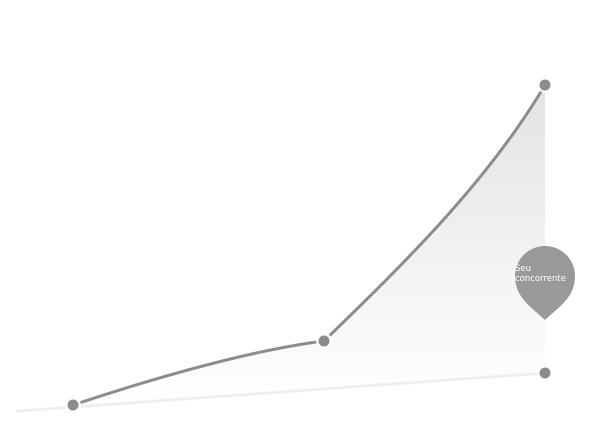 This screenshot has height=430, width=591. I want to click on growth-point-start, so click(73, 405).